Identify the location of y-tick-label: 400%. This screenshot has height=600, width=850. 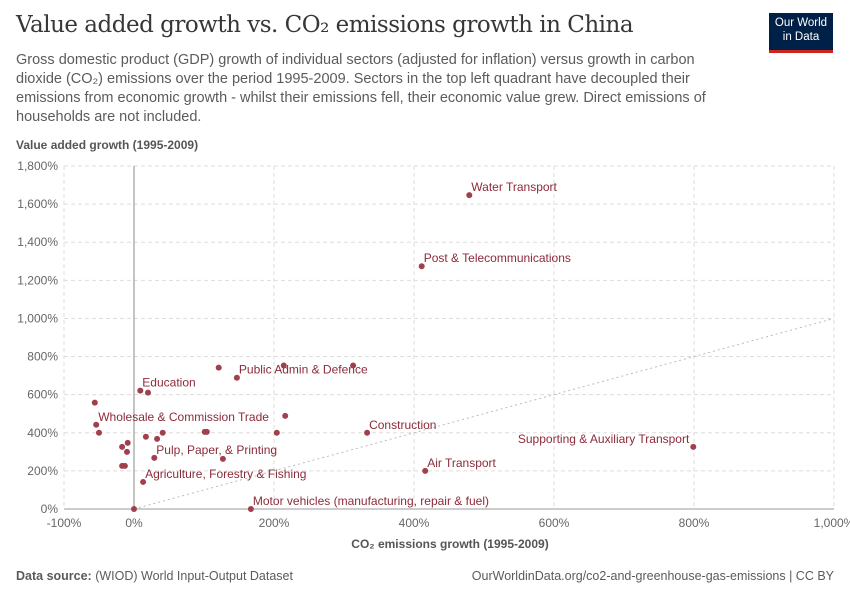
(42, 433).